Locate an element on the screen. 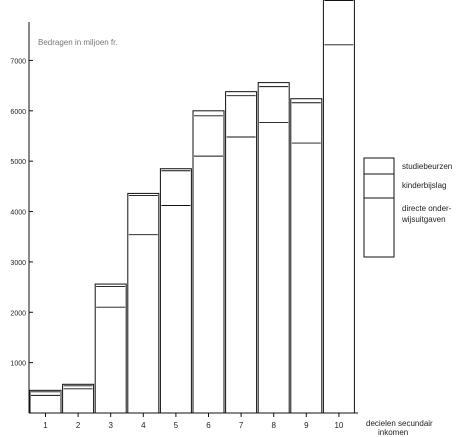 The height and width of the screenshot is (437, 470). legend-entry-label: kinderbijslag is located at coordinates (424, 185).